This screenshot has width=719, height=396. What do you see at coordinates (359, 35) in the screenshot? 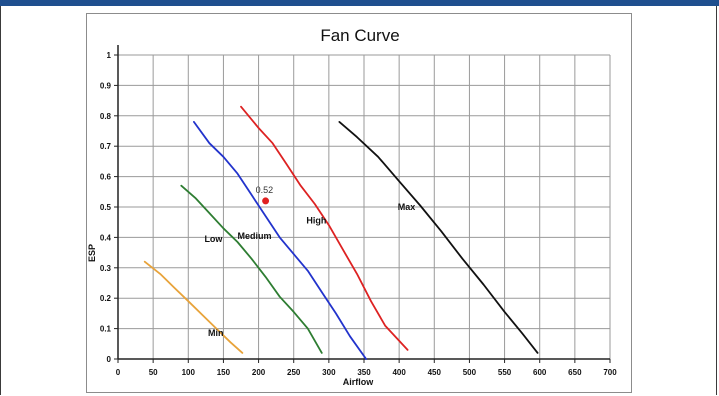
I see `chart-title: Fan Curve` at bounding box center [359, 35].